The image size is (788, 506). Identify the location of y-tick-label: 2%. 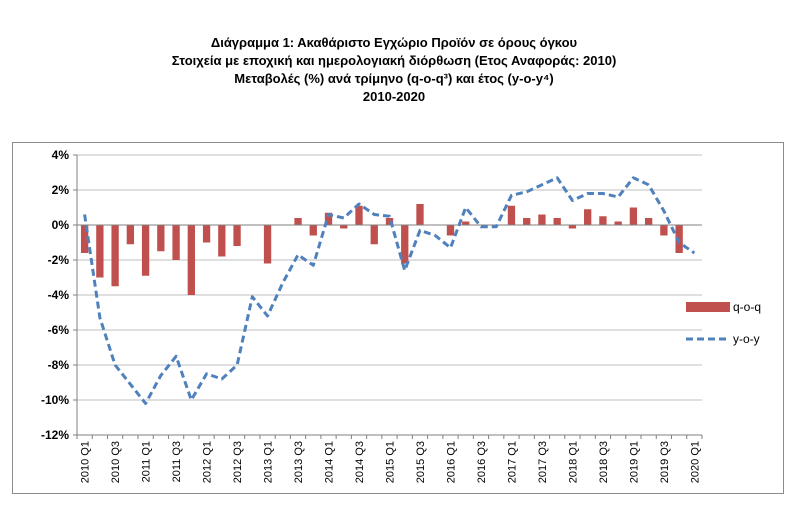
(61, 190).